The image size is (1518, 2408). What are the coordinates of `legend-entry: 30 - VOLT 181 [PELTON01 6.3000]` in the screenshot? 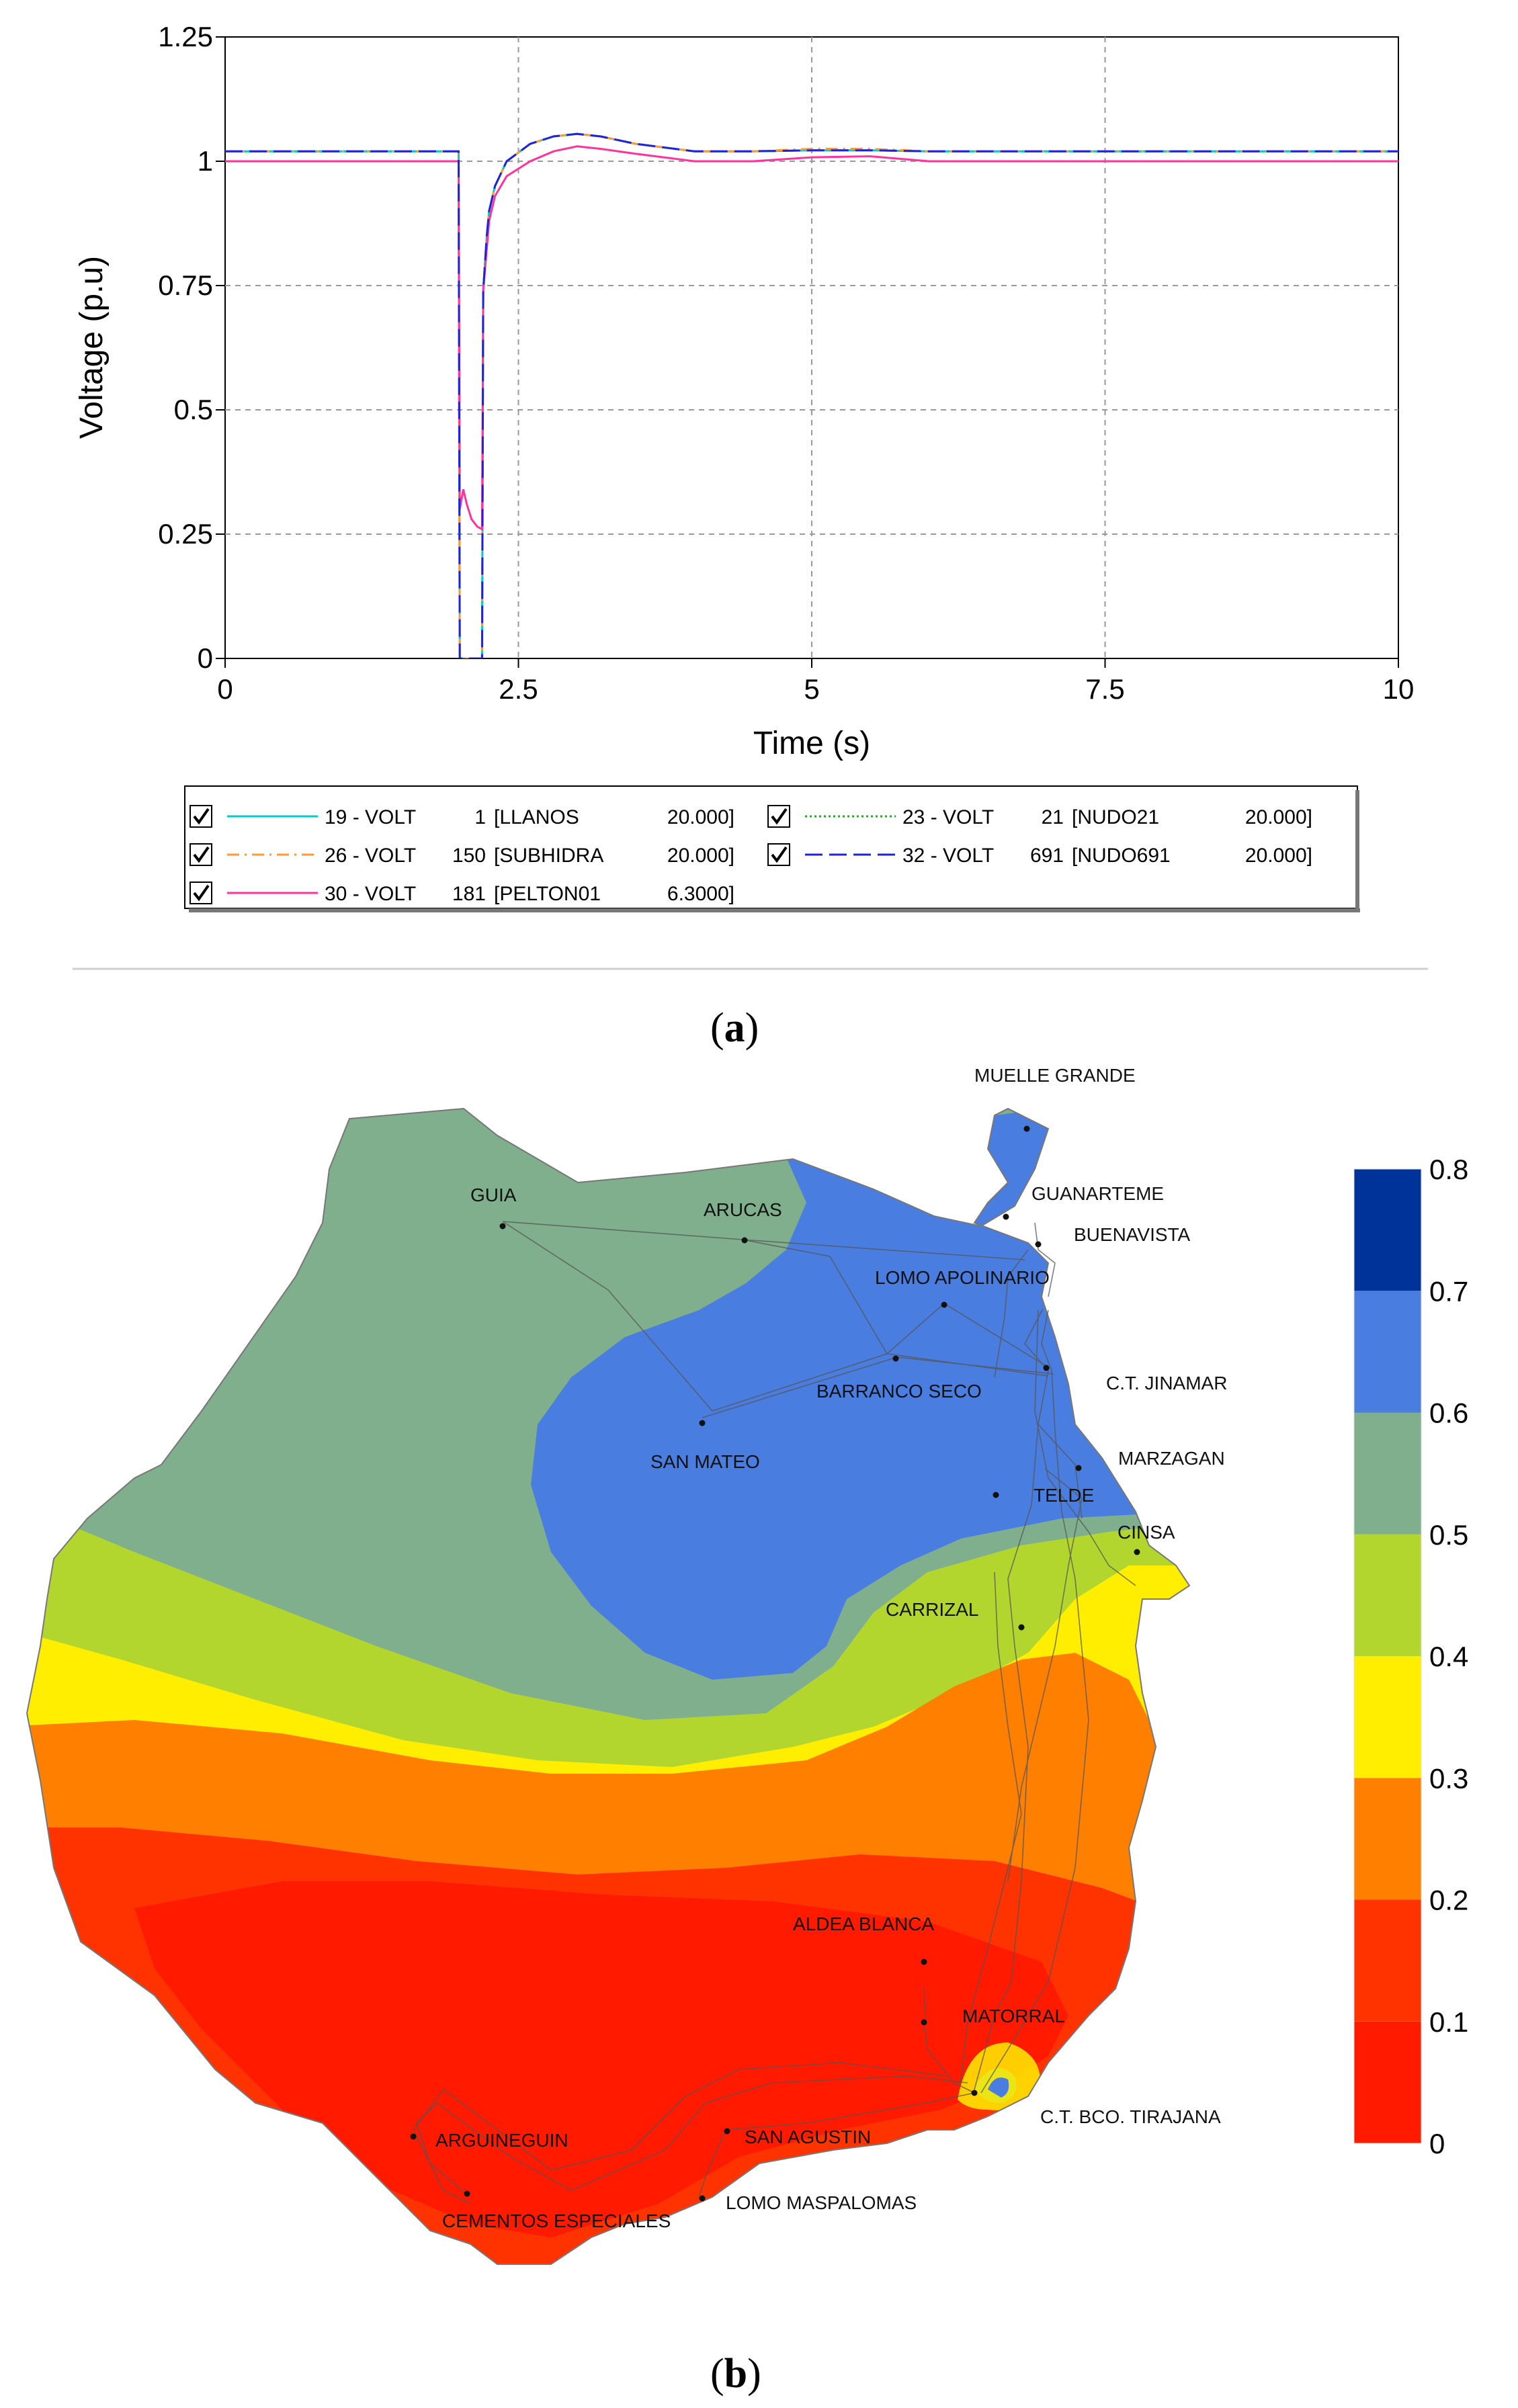 It's located at (461, 893).